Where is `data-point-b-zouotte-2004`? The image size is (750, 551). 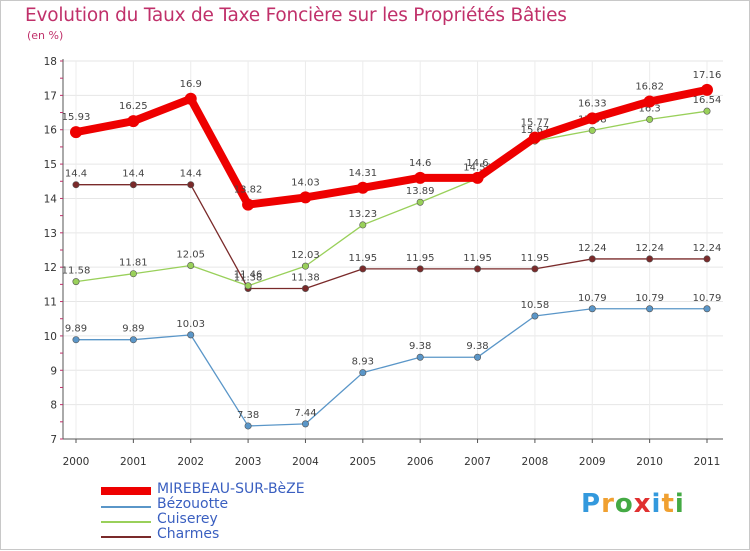 data-point-b-zouotte-2004 is located at coordinates (305, 424).